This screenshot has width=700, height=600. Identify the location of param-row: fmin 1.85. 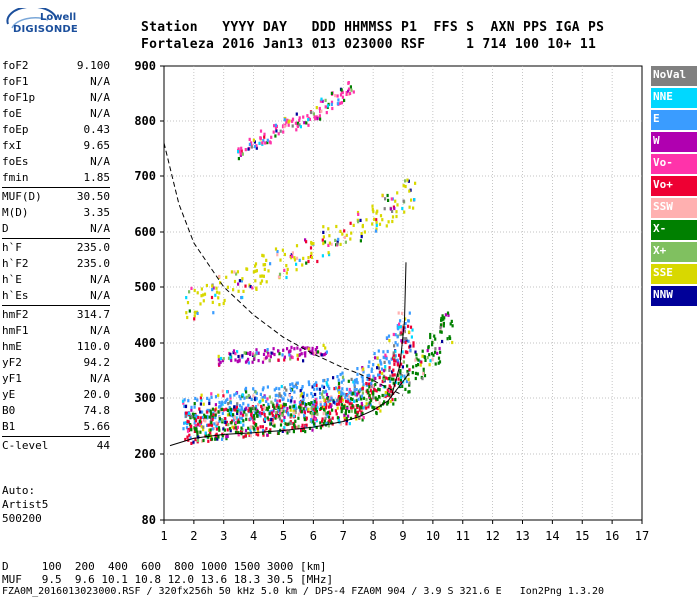
(56, 178).